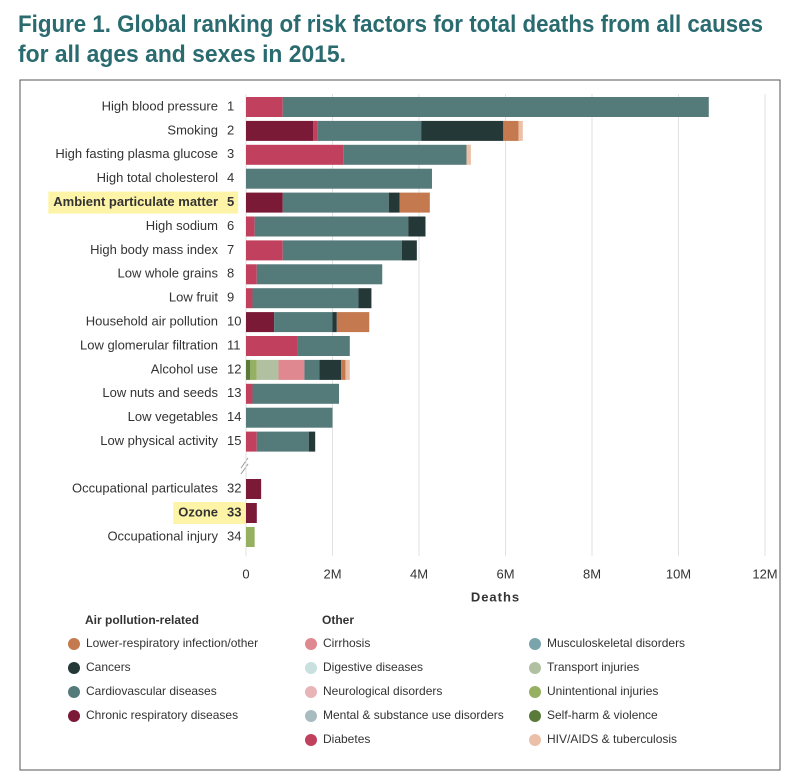 This screenshot has width=800, height=780. I want to click on category-label: Ambient particulate matter, so click(135, 201).